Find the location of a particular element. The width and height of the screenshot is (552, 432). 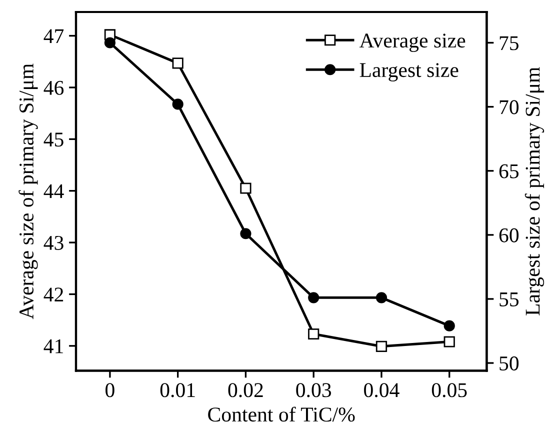

y-tick-label: 45 is located at coordinates (54, 139).